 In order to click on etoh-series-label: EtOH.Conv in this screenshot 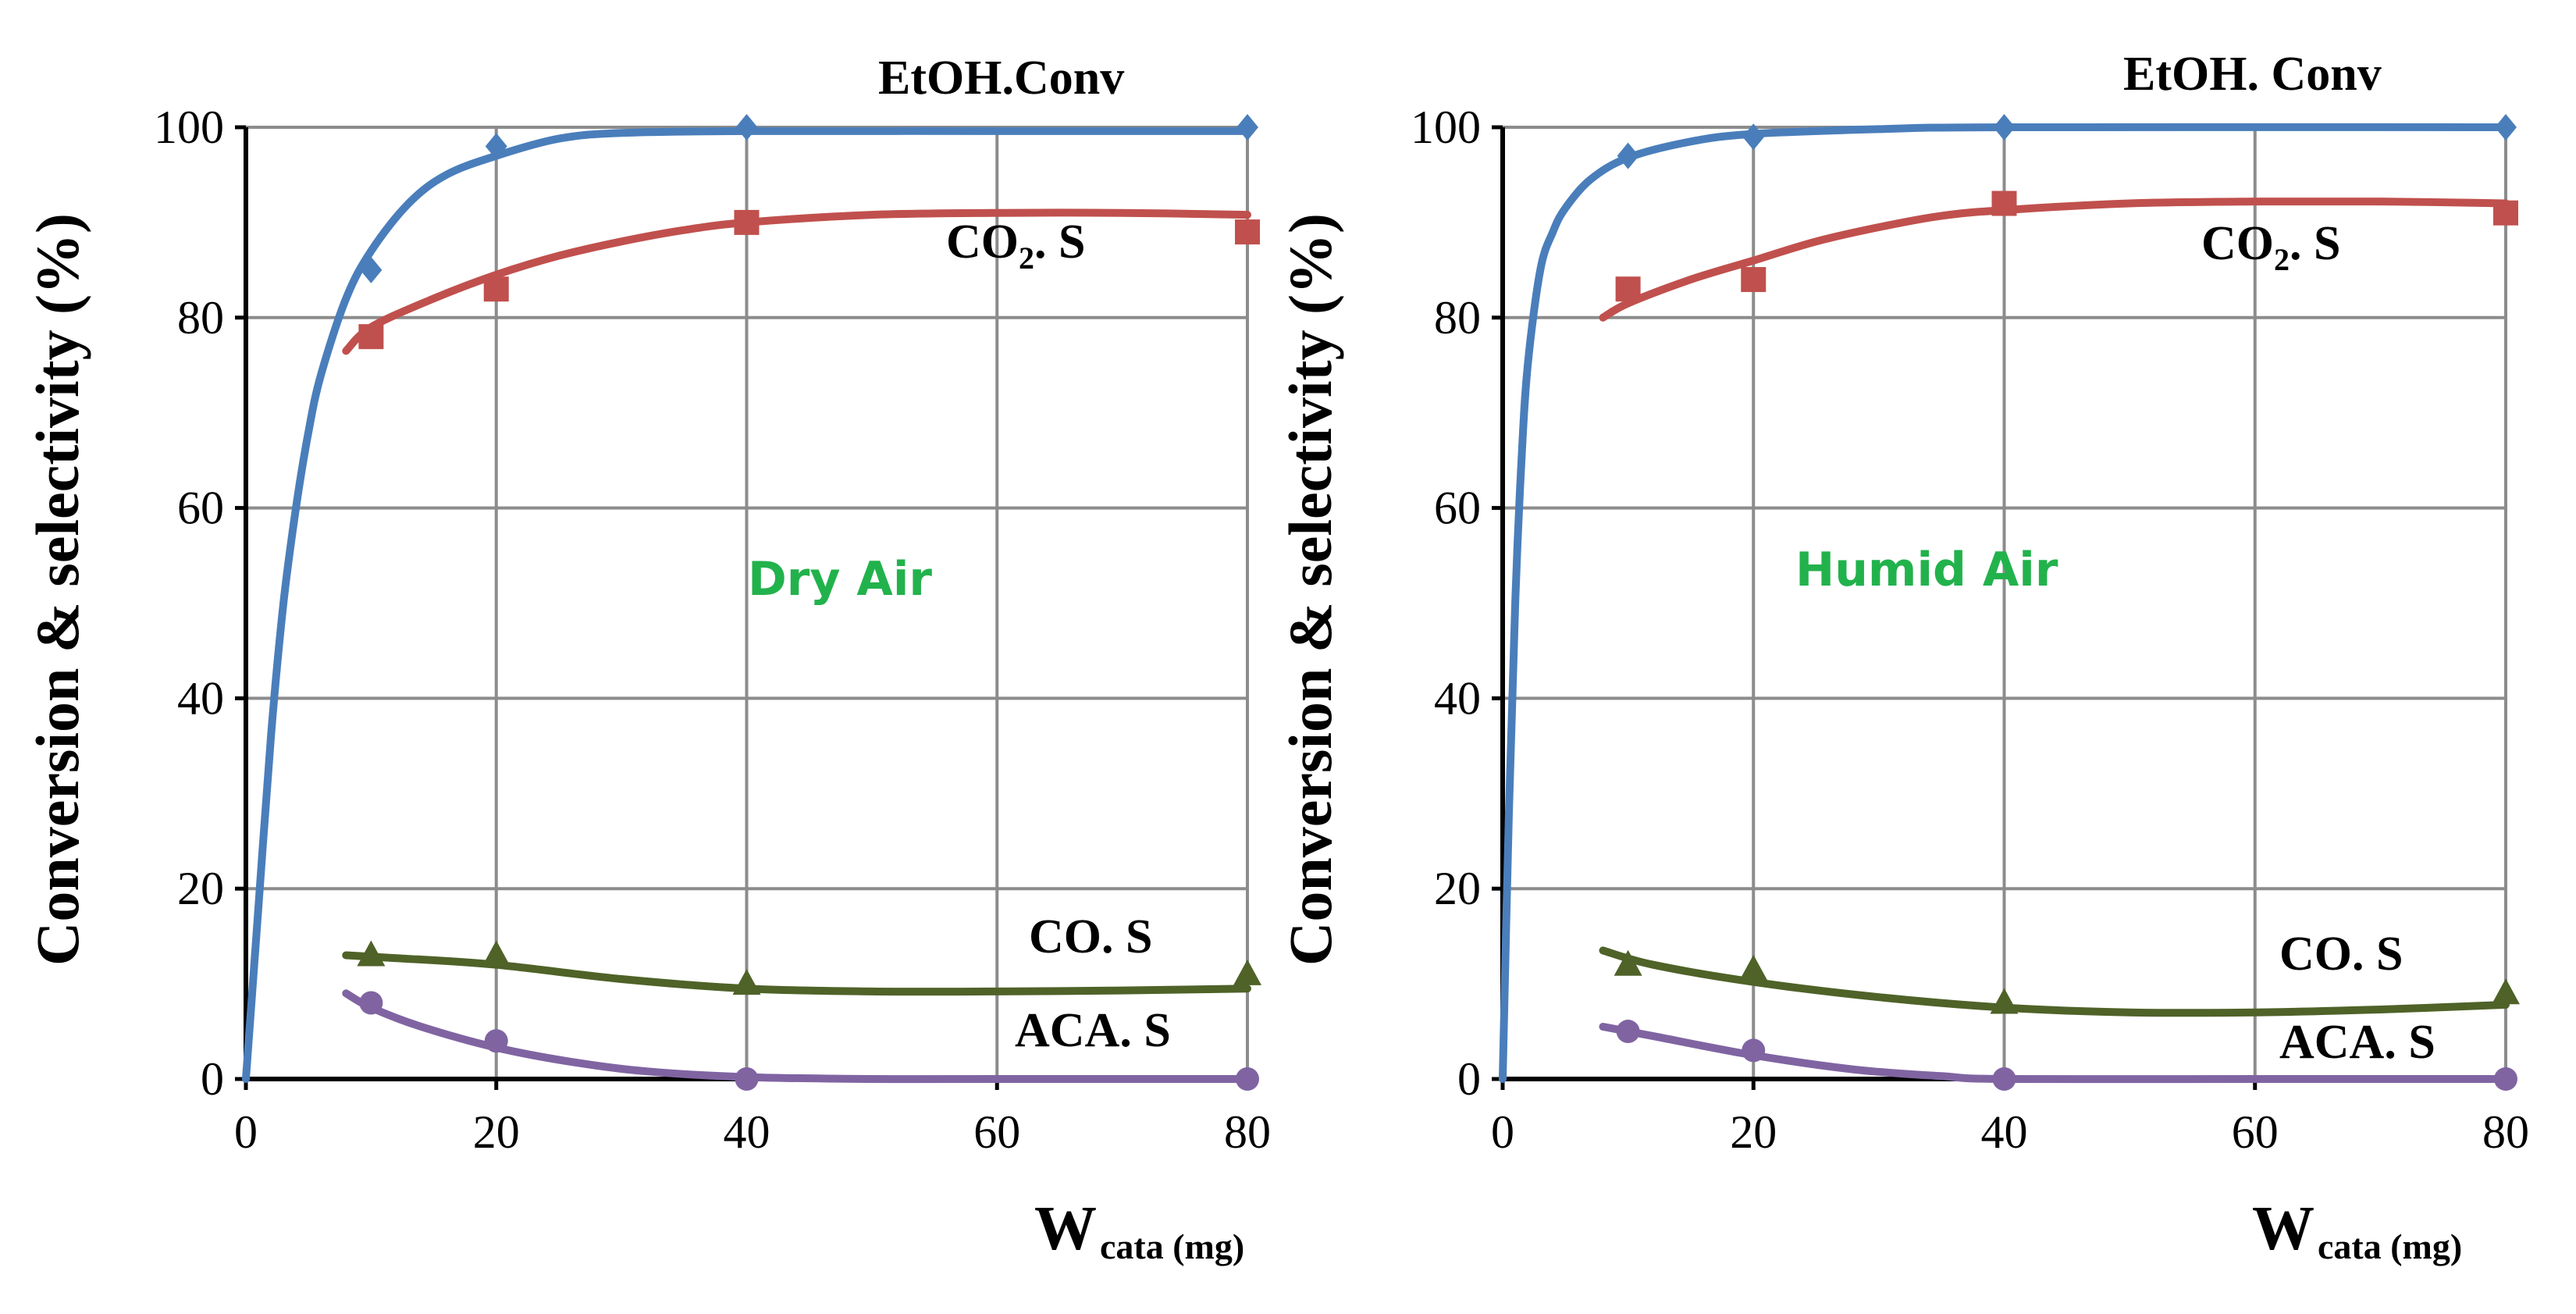, I will do `click(1001, 78)`.